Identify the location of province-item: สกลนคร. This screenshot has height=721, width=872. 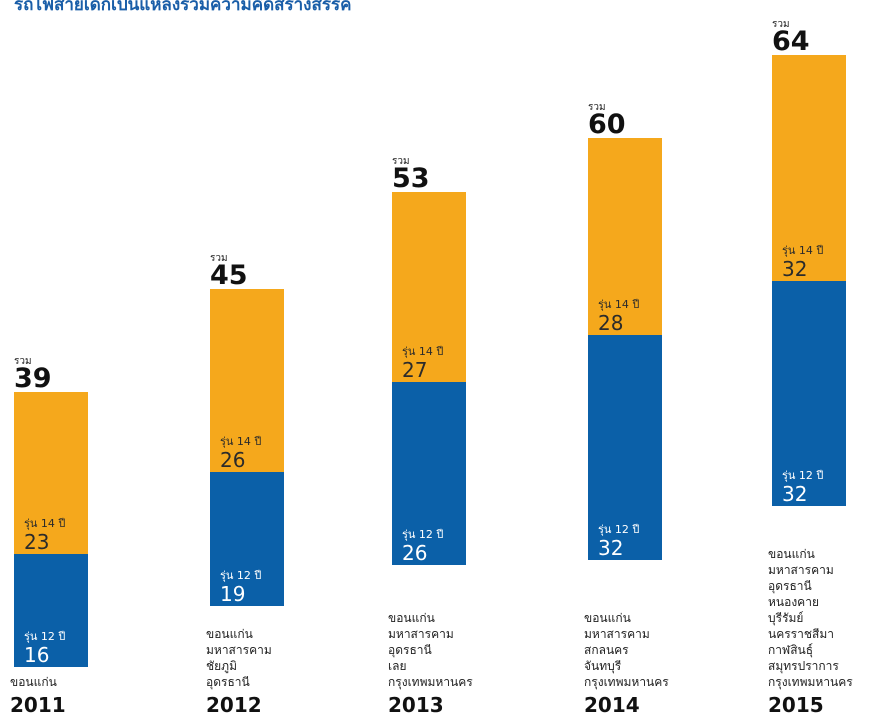
(606, 650).